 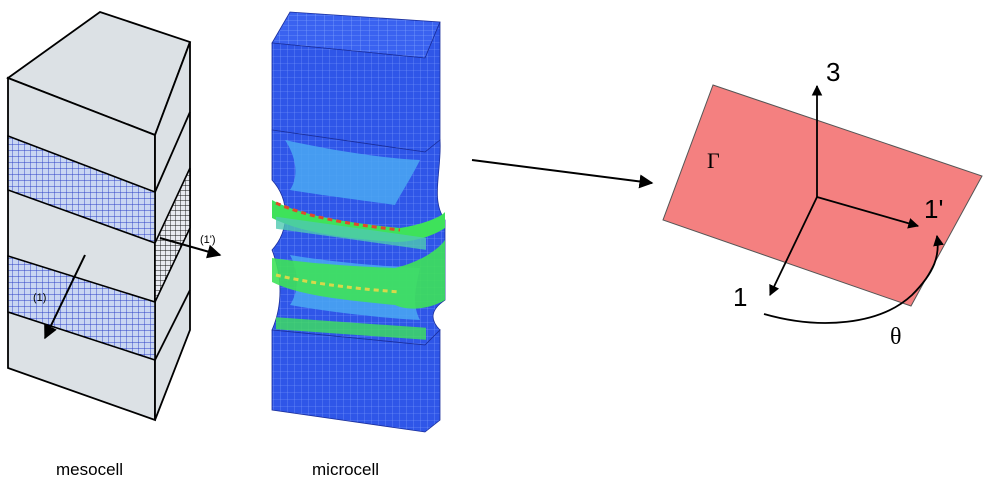 I want to click on axis-3-label: 3, so click(x=833, y=72).